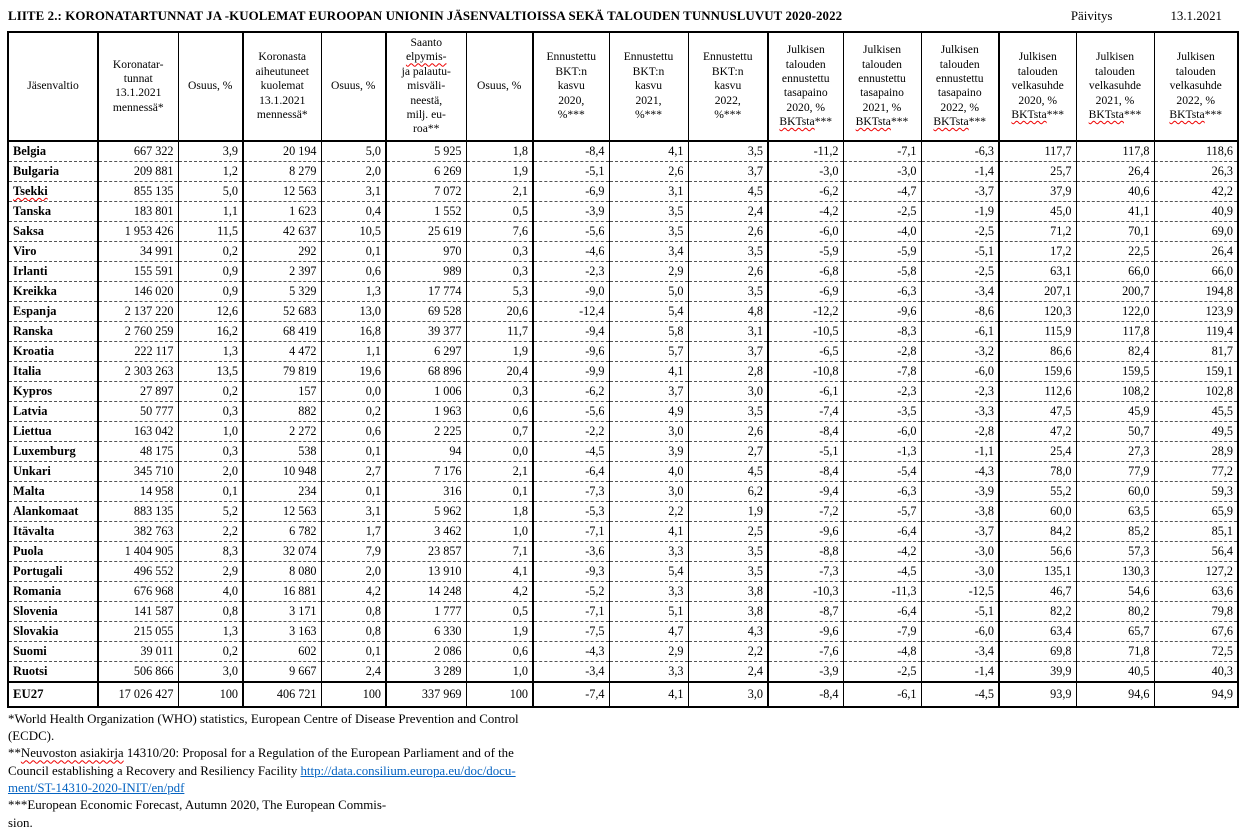 This screenshot has width=1244, height=832. What do you see at coordinates (728, 115) in the screenshot?
I see `header-text: %***` at bounding box center [728, 115].